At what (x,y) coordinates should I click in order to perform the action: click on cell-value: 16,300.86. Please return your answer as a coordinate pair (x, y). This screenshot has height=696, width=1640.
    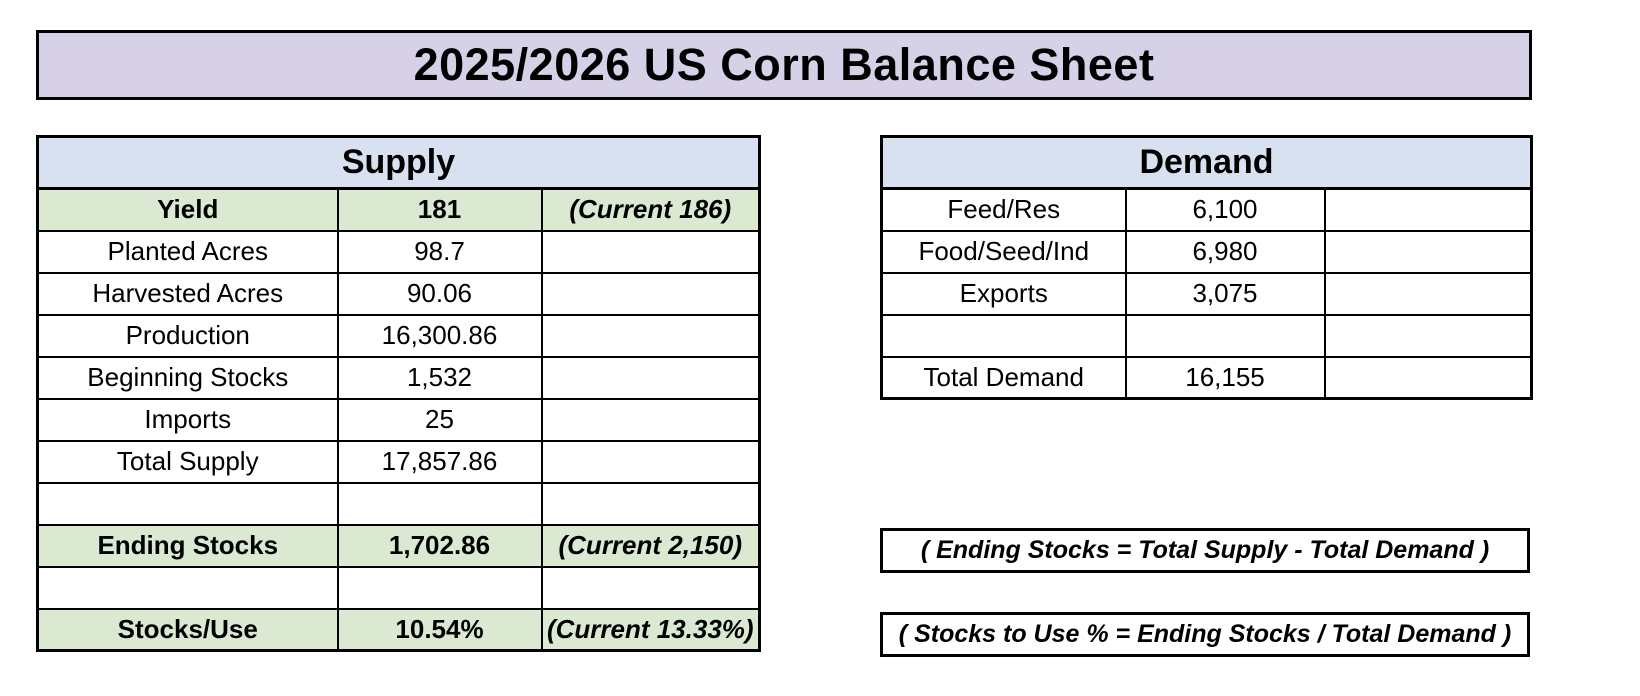
    Looking at the image, I should click on (439, 335).